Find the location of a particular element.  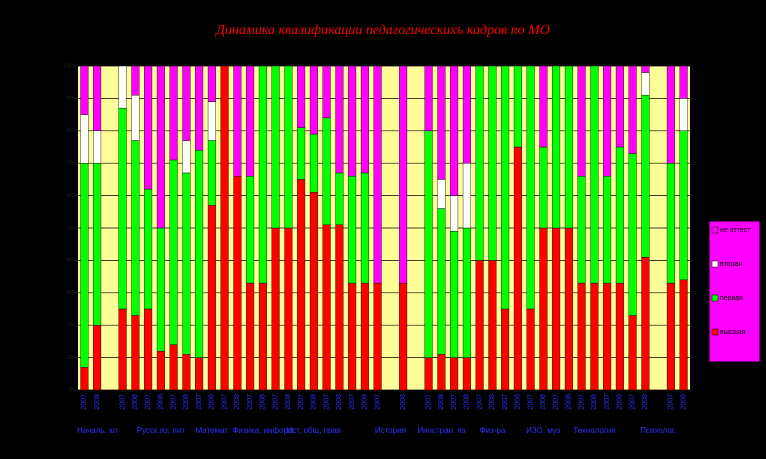

x-group-label: Иностран. яз is located at coordinates (441, 430).